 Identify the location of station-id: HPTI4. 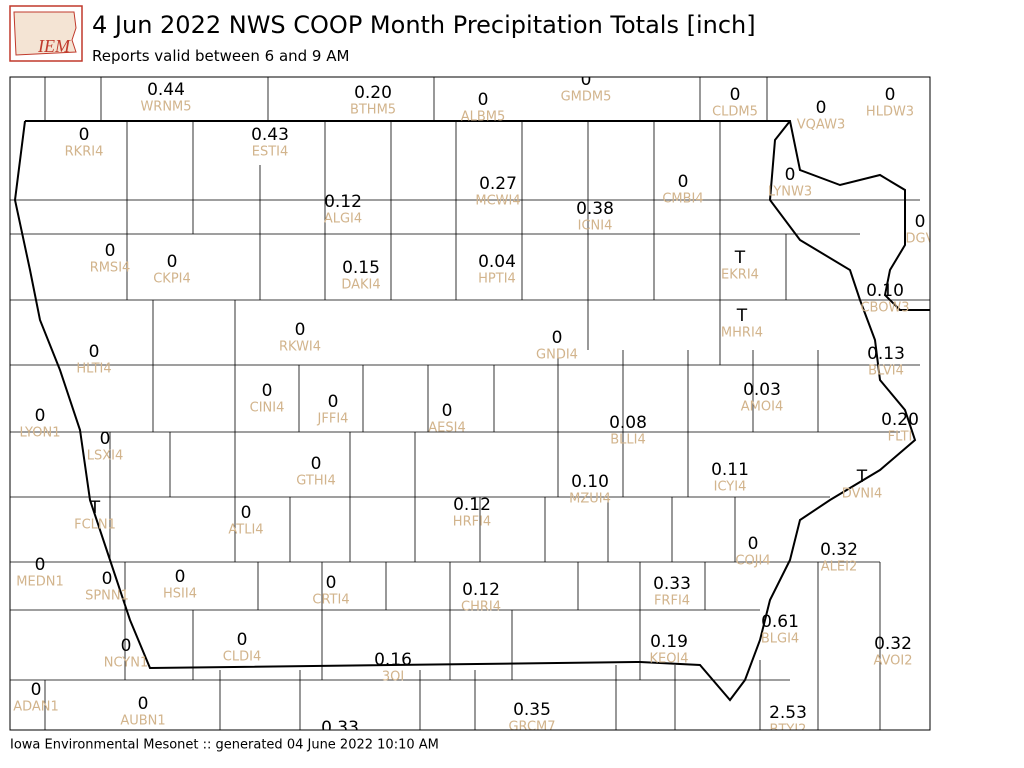
(497, 279).